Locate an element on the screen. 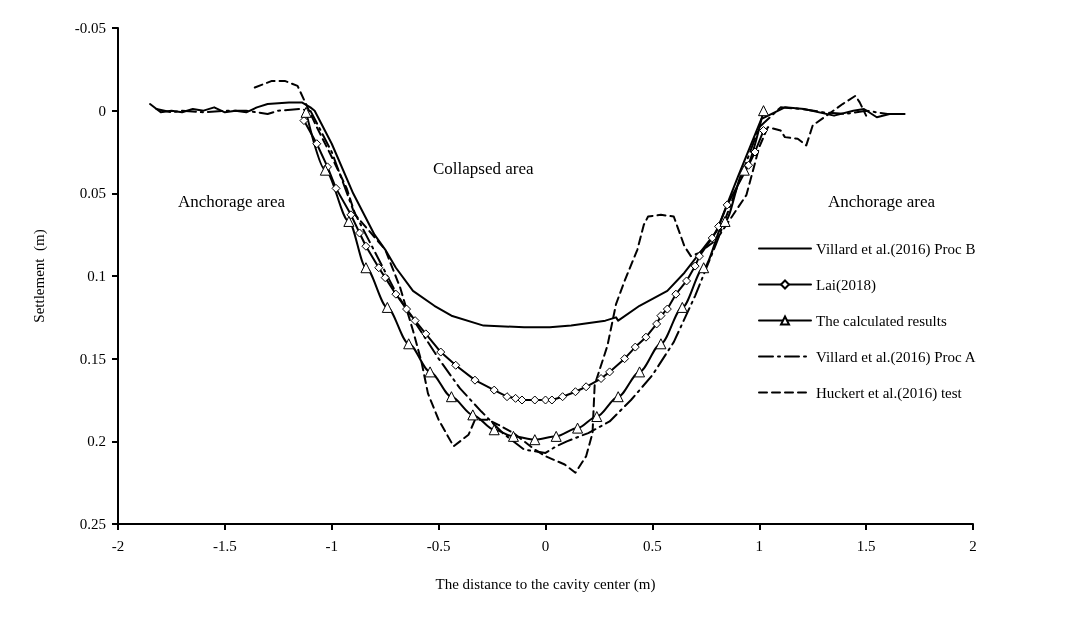  legend-label: The calculated results is located at coordinates (881, 320).